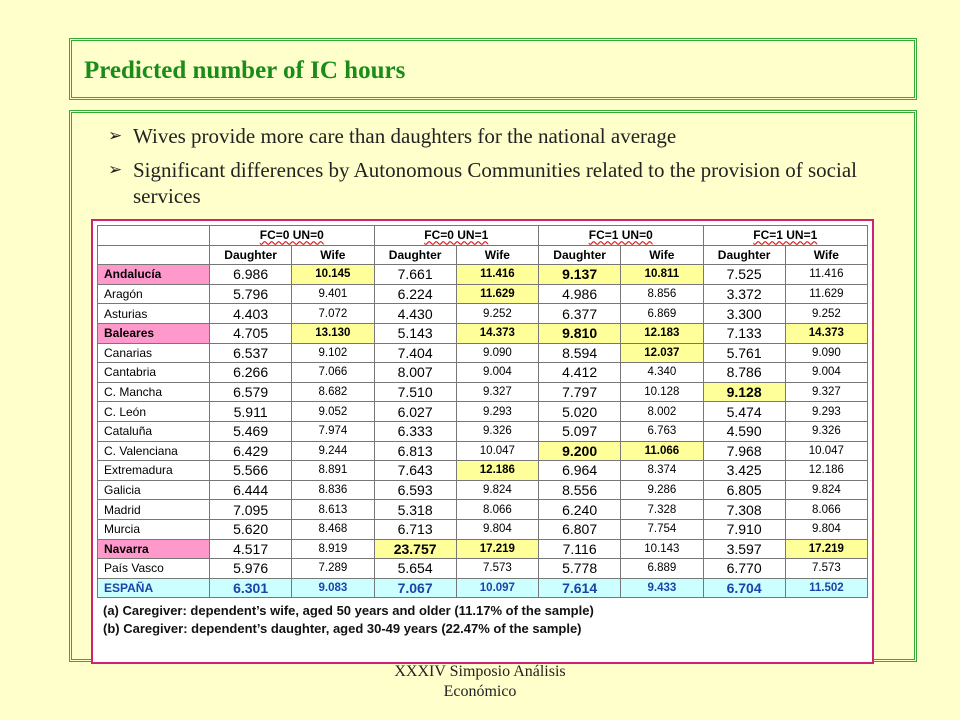 This screenshot has width=960, height=720. What do you see at coordinates (744, 490) in the screenshot?
I see `value-cell: 6.805` at bounding box center [744, 490].